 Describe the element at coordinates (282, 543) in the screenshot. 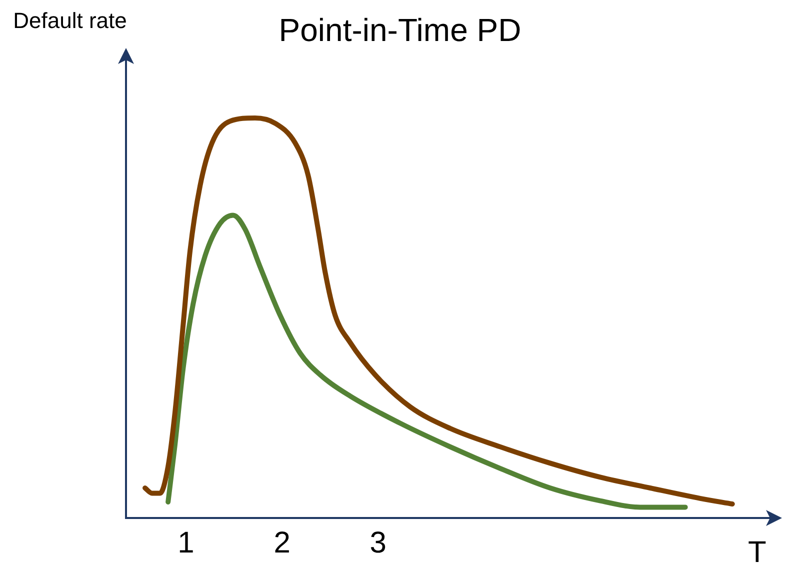

I see `x-tick-label: 2` at that location.